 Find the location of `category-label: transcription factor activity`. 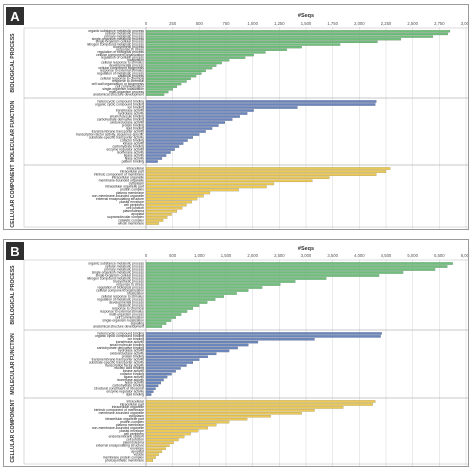

category-label: transcription factor activity is located at coordinates (124, 365).